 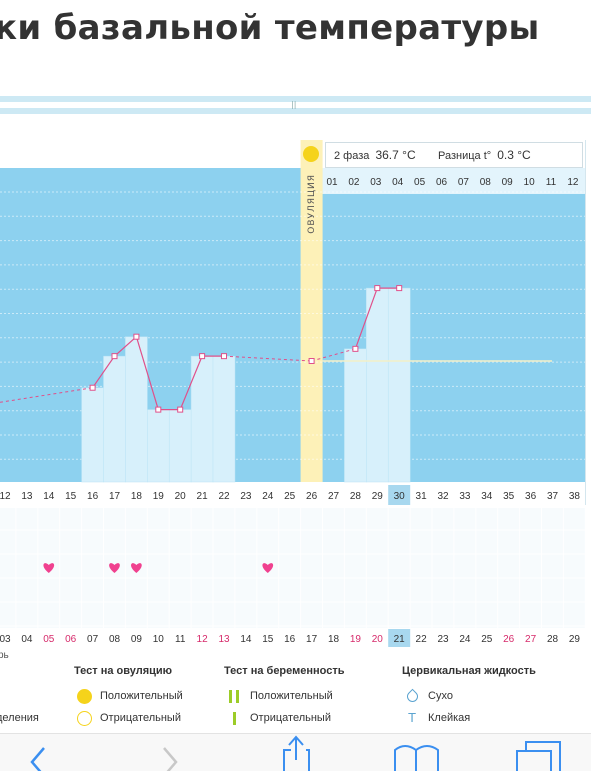 What do you see at coordinates (49, 496) in the screenshot?
I see `cycle-day-label: 14` at bounding box center [49, 496].